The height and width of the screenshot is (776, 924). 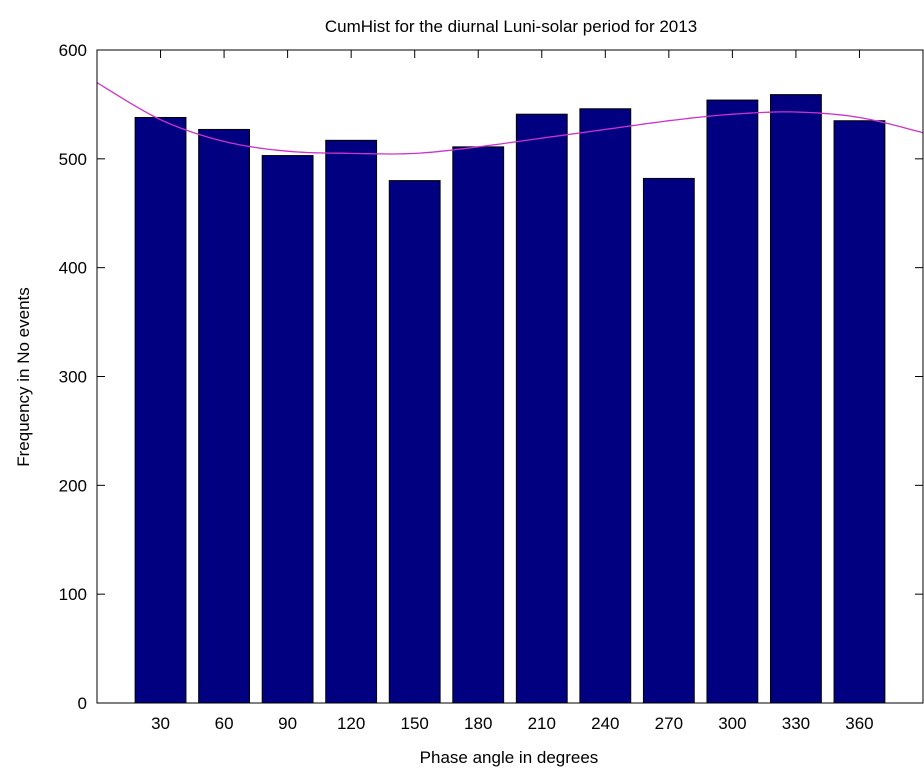 I want to click on x-tick-label: 300, so click(x=732, y=723).